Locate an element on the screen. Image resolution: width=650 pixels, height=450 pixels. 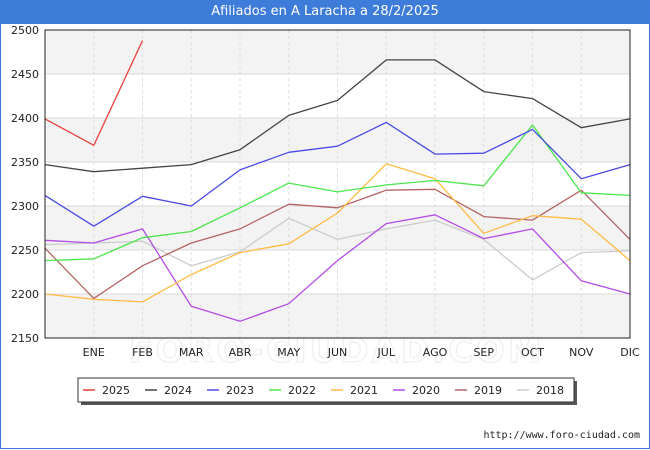
series-line-2018 is located at coordinates (337, 249).